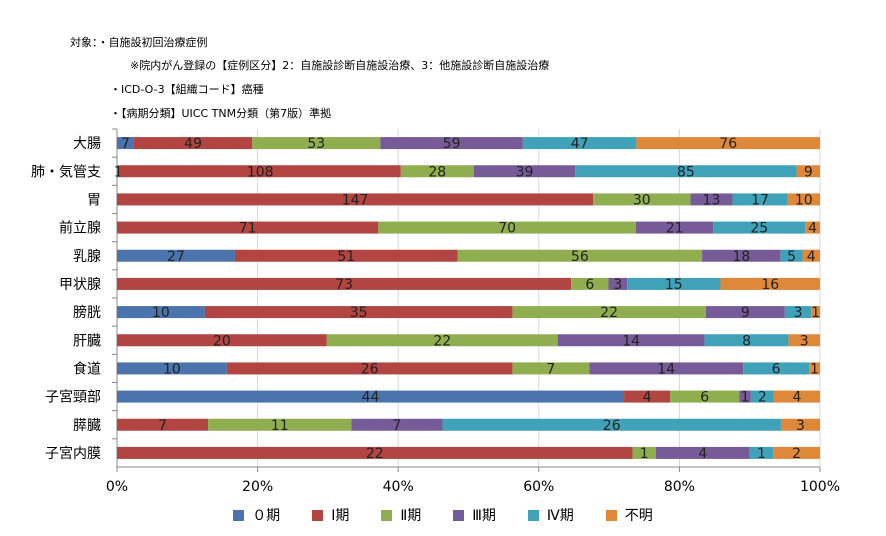  Describe the element at coordinates (266, 516) in the screenshot. I see `legend-label: ０期` at that location.